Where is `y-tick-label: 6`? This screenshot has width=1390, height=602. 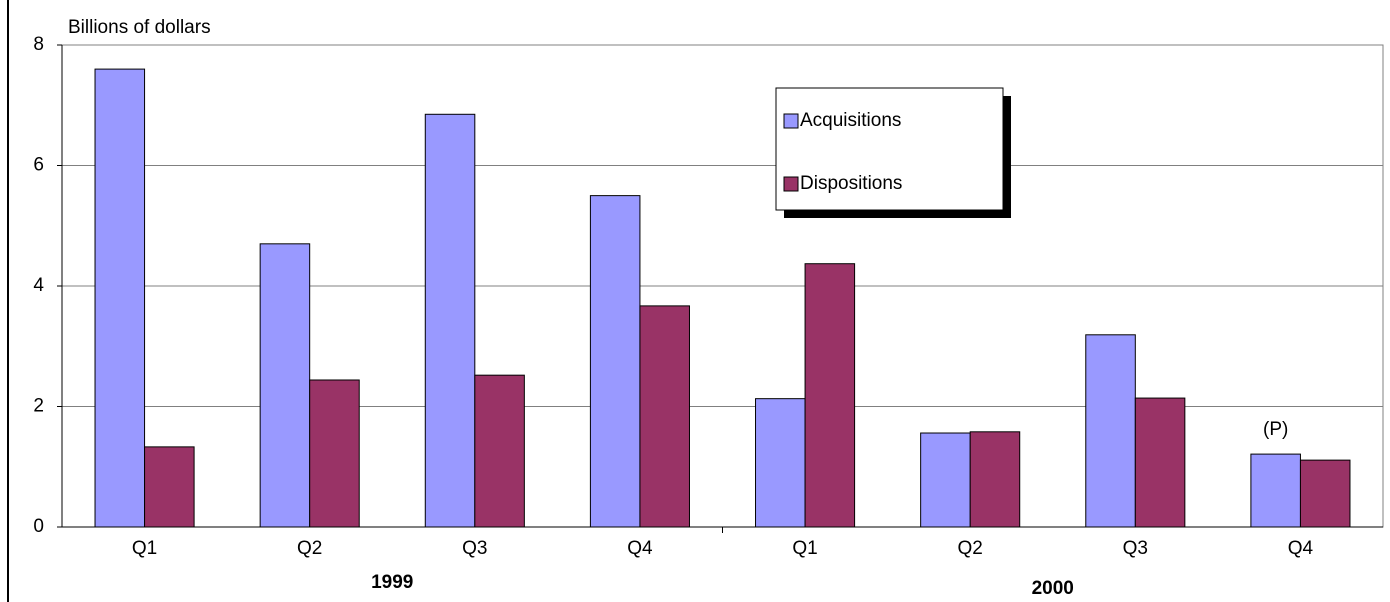
y-tick-label: 6 is located at coordinates (38, 165).